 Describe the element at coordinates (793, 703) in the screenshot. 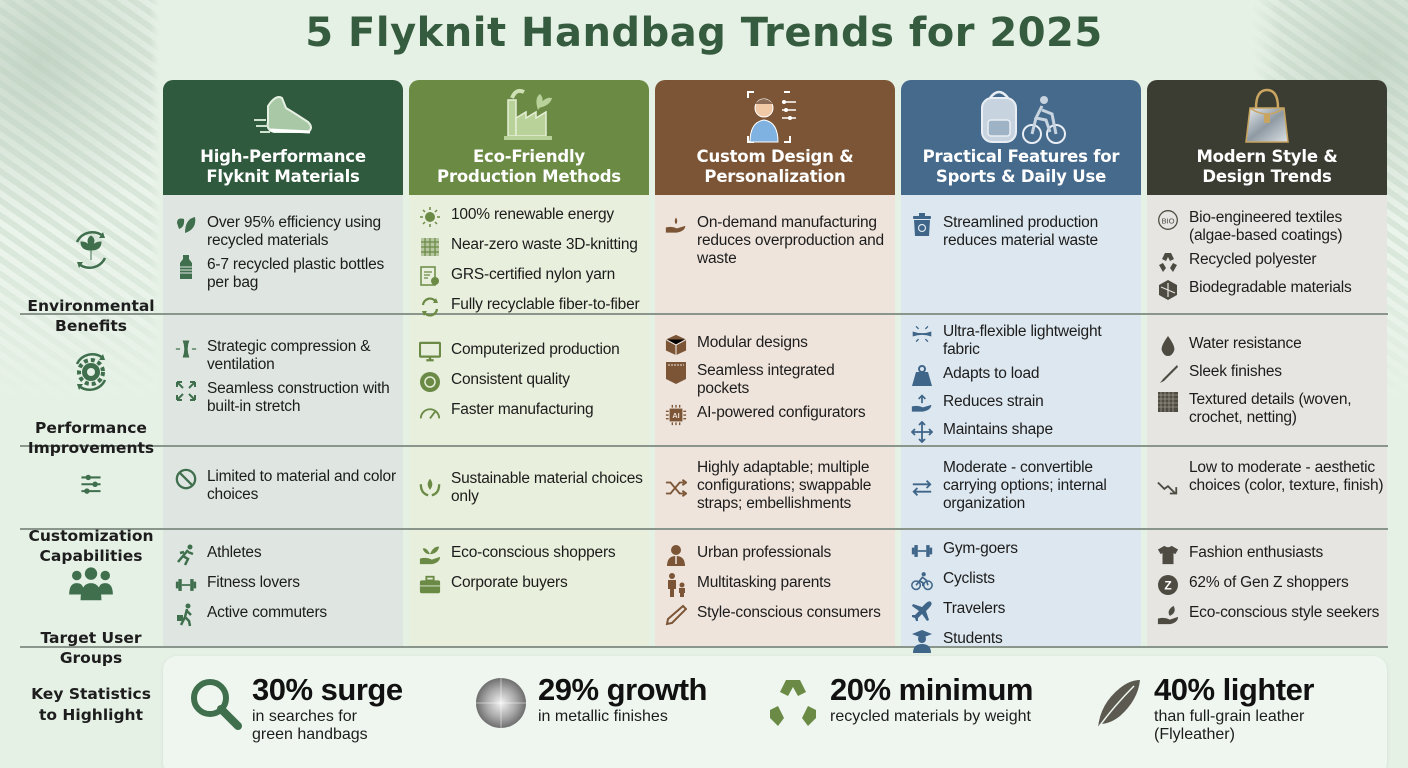

I see `recycle-icon` at that location.